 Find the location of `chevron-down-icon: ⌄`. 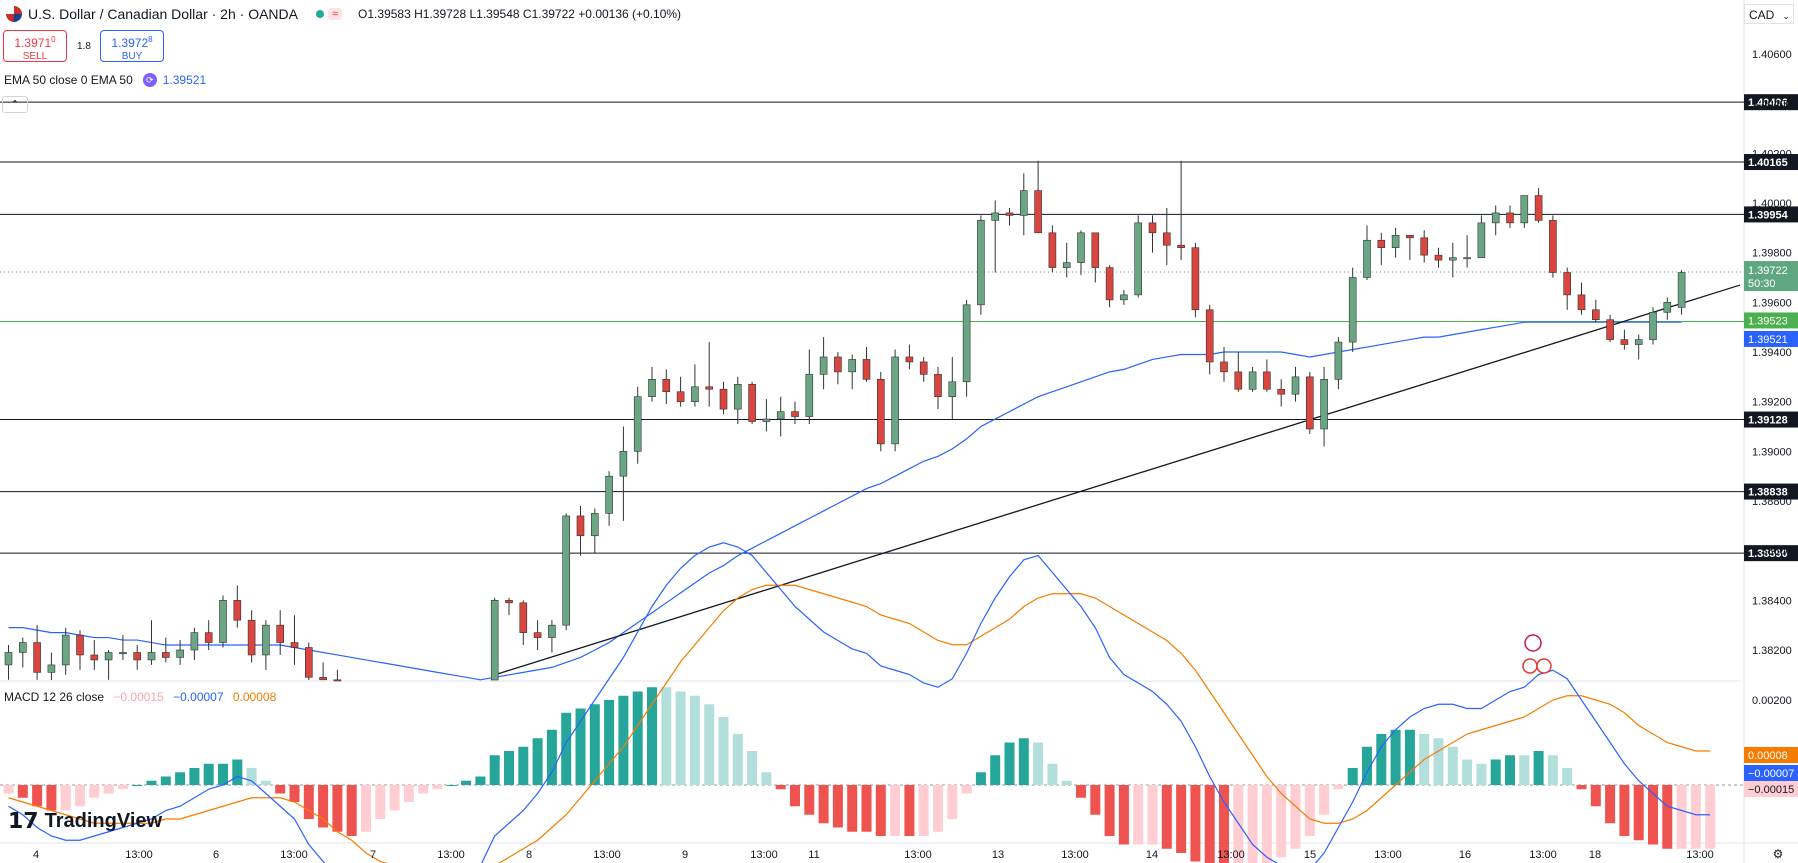

chevron-down-icon: ⌄ is located at coordinates (1786, 16).